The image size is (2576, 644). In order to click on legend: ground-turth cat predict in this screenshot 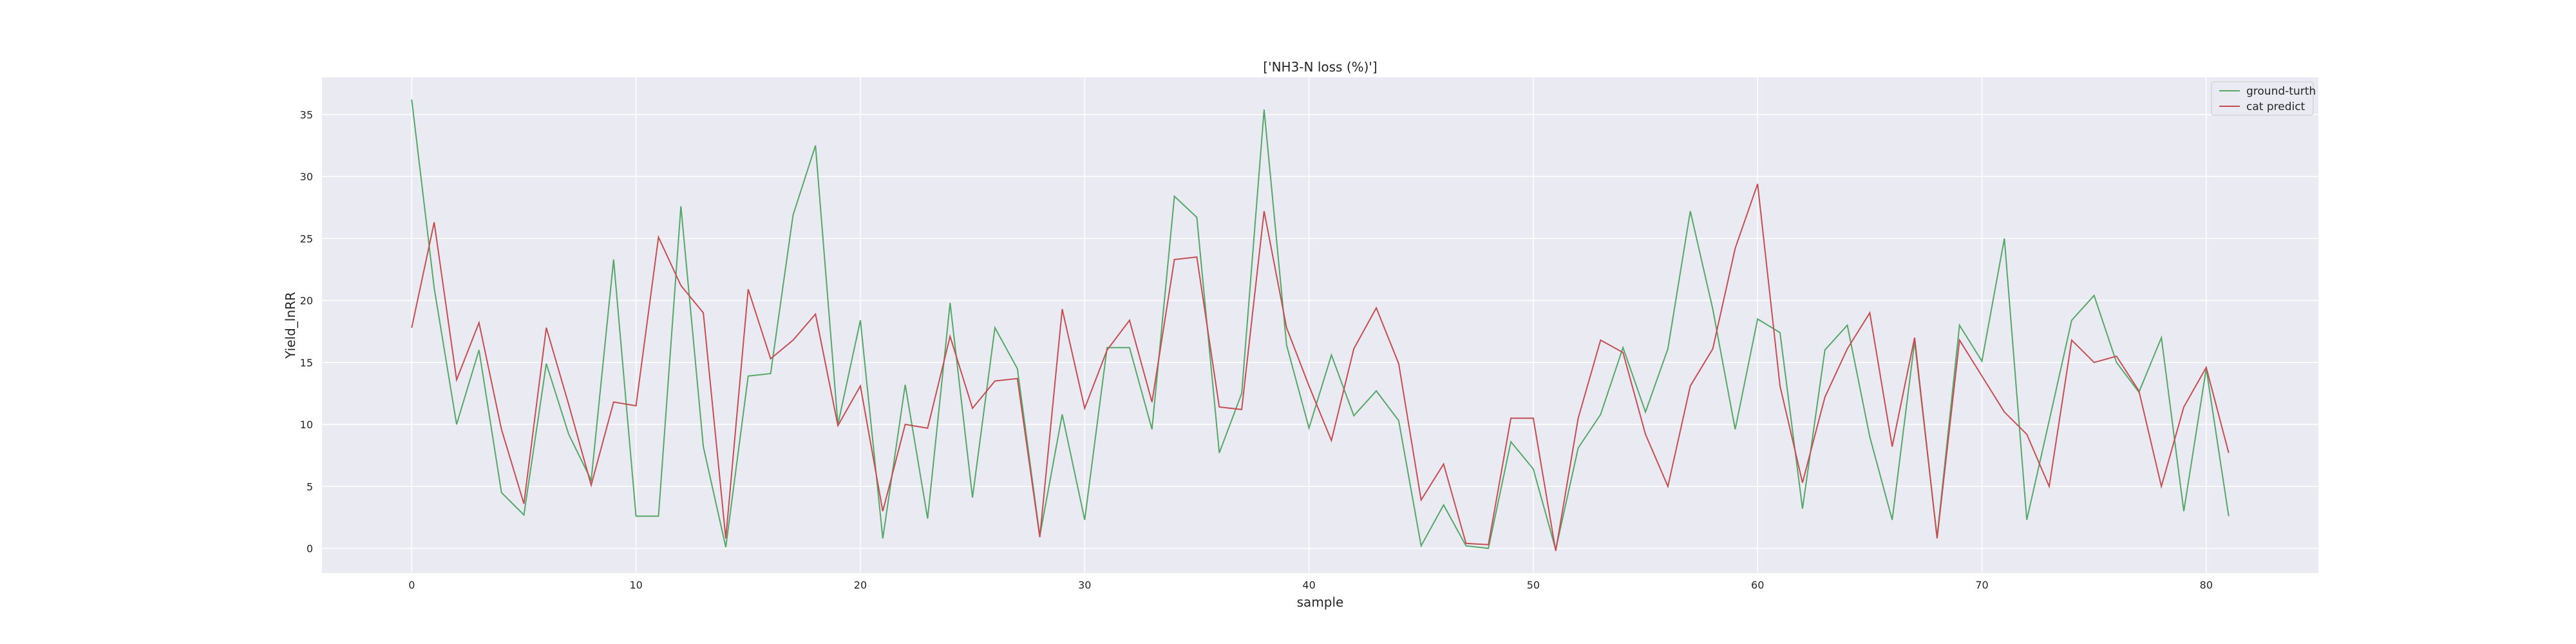, I will do `click(2264, 99)`.